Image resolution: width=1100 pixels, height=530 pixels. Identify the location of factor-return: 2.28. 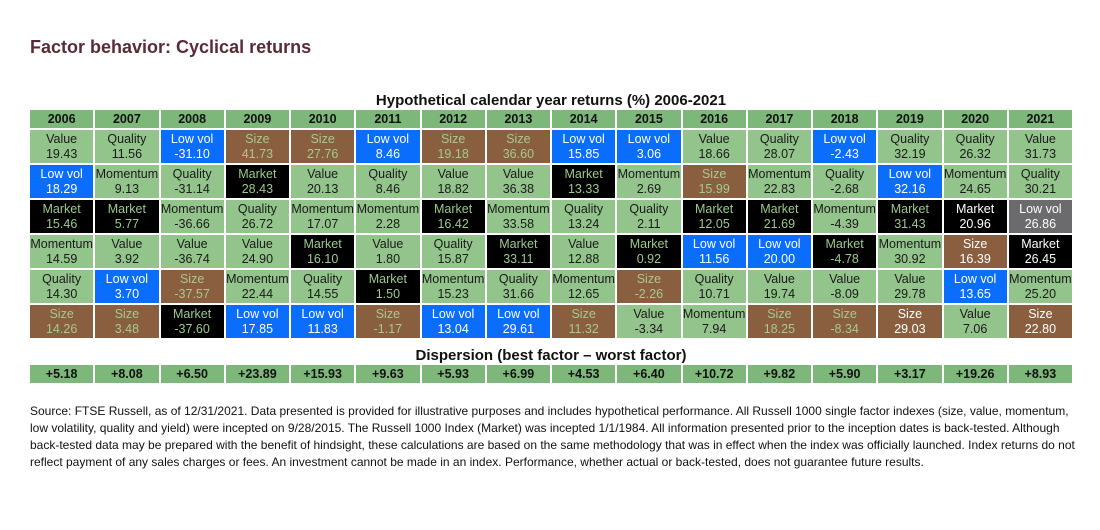
(388, 223).